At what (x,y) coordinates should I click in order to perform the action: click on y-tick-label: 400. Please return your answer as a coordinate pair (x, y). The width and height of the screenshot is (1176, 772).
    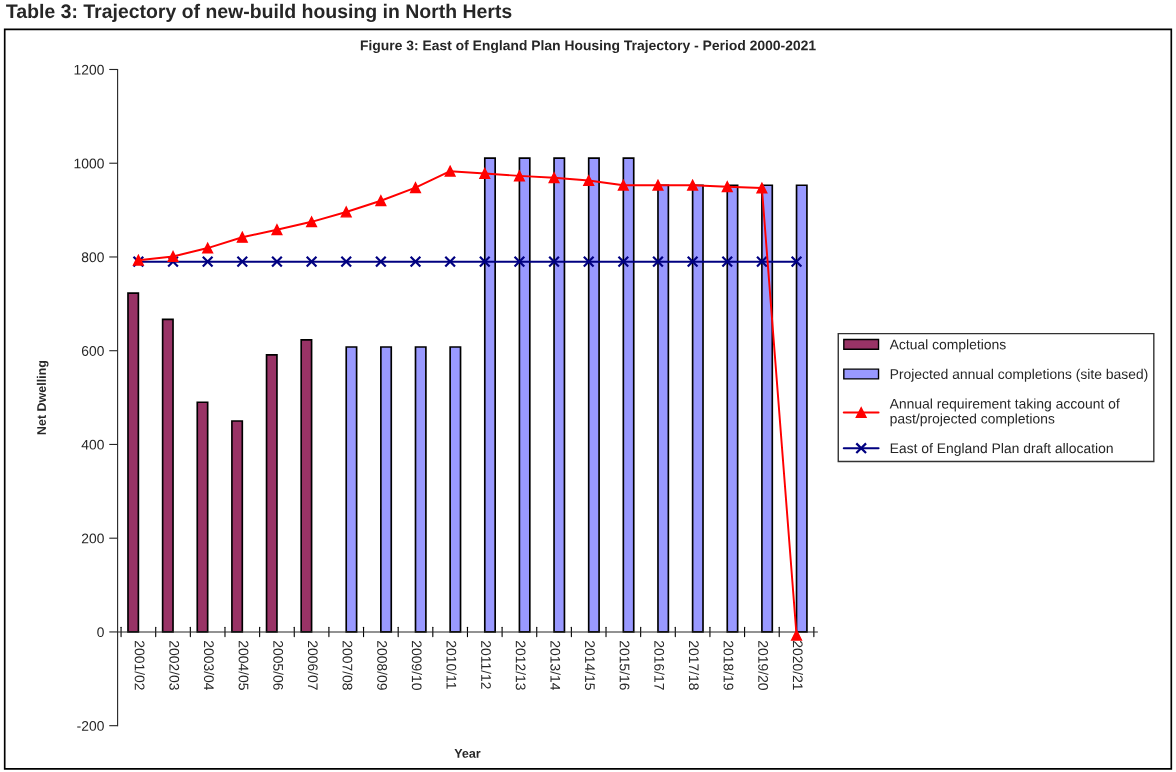
    Looking at the image, I should click on (92, 444).